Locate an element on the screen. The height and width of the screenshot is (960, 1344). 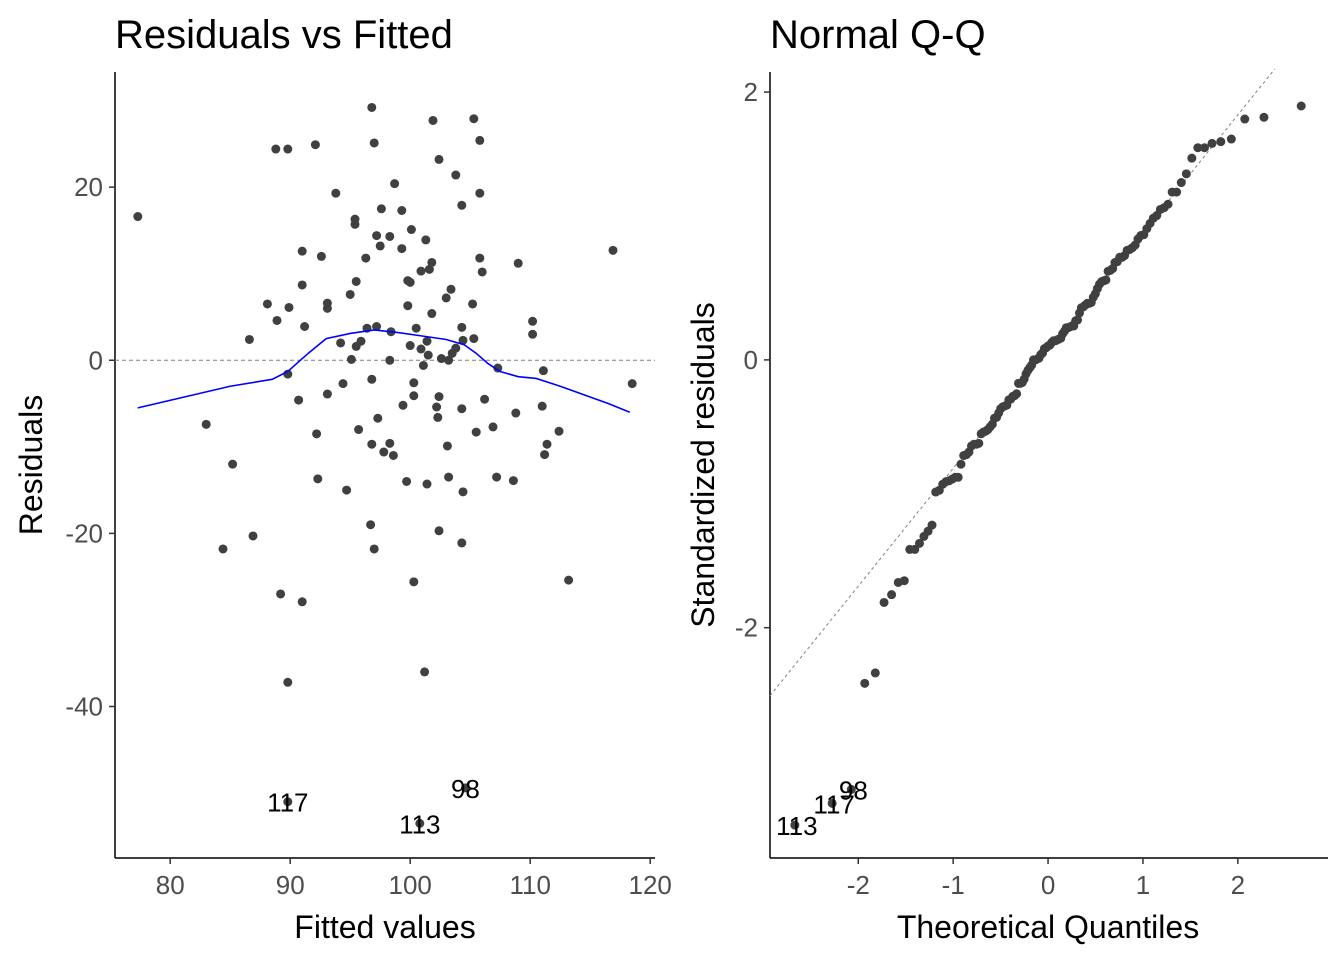
y-tick-label: 20 is located at coordinates (88, 187).